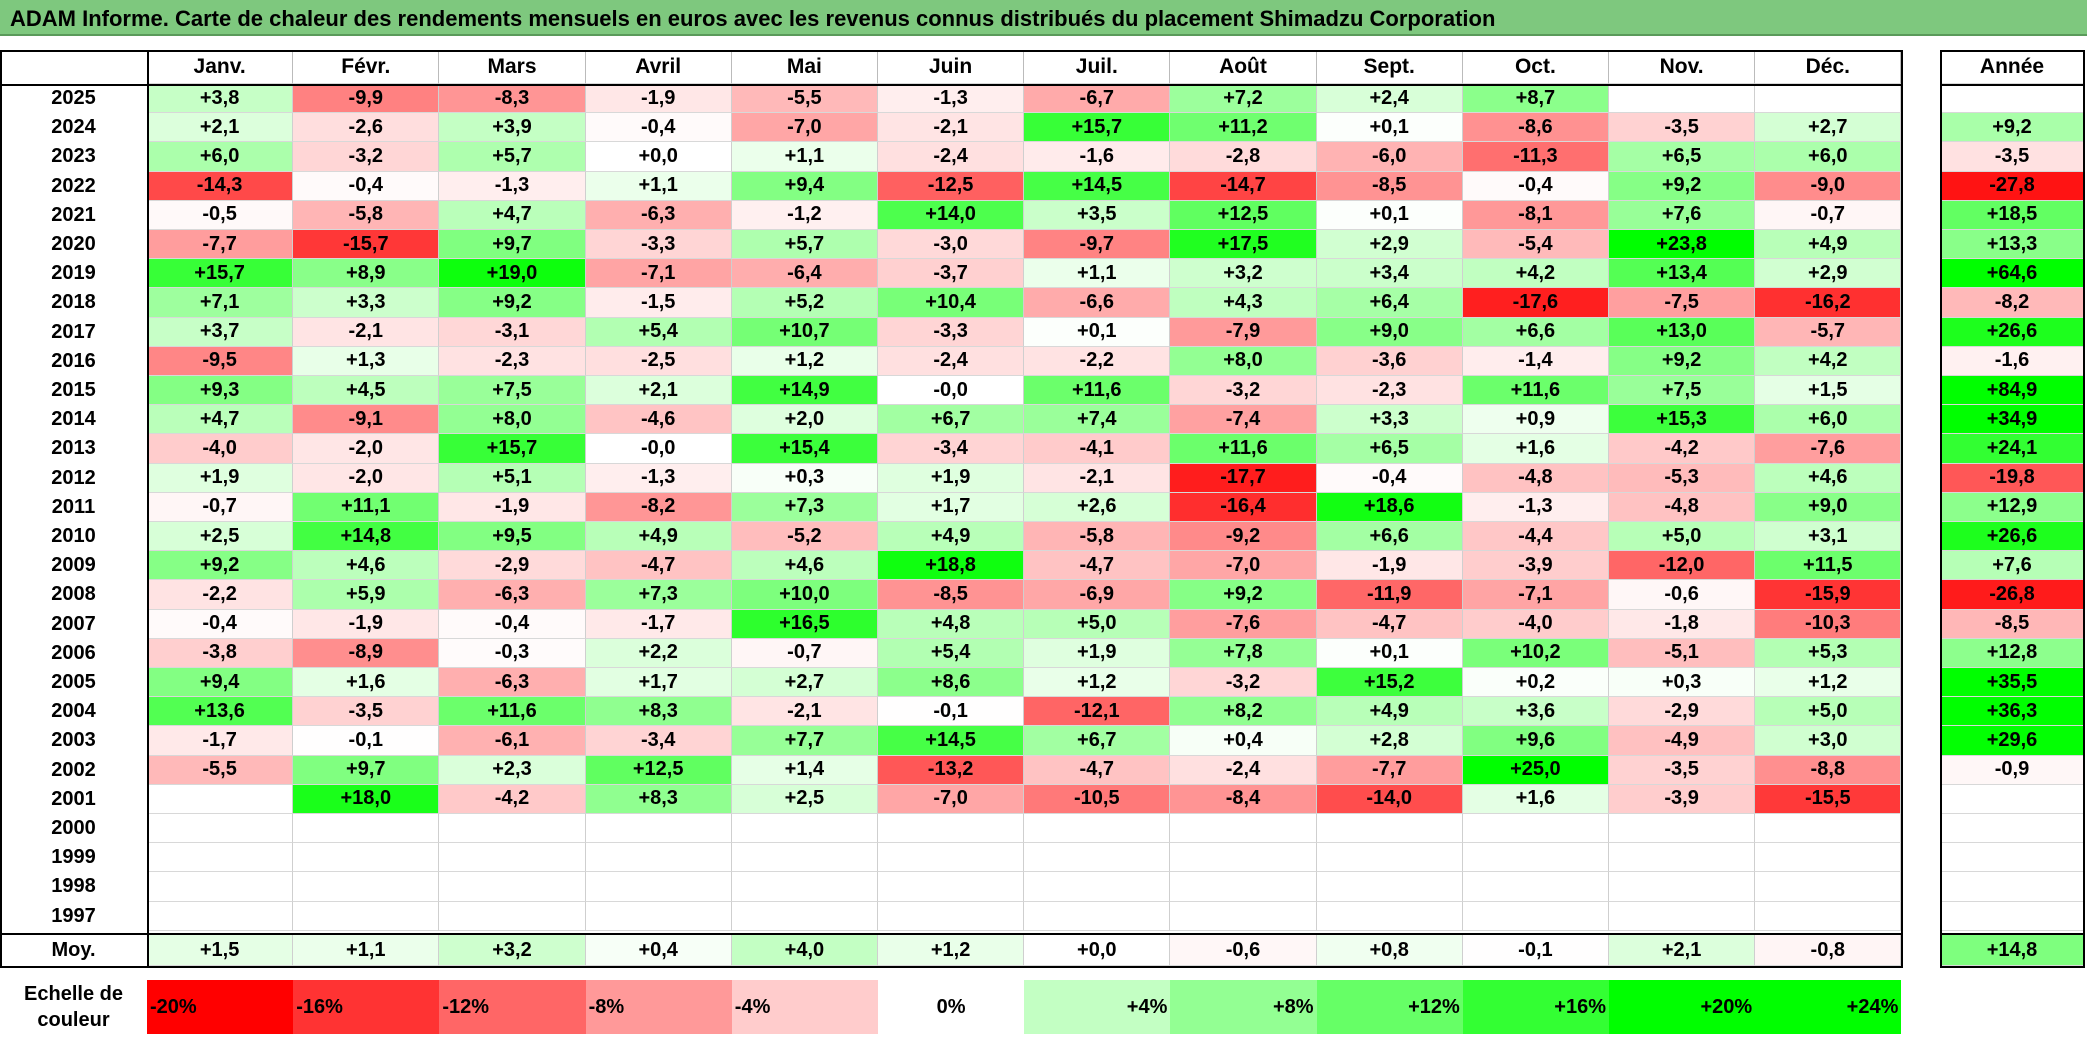 This screenshot has width=2087, height=1037. Describe the element at coordinates (512, 99) in the screenshot. I see `heatmap-cell: -8,3` at that location.